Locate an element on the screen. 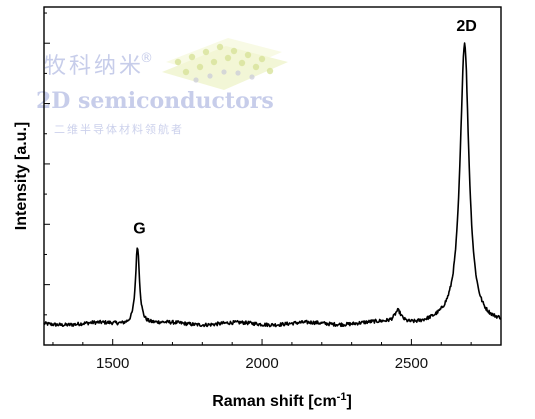 The image size is (535, 419). layered-crystal-logo-icon is located at coordinates (225, 64).